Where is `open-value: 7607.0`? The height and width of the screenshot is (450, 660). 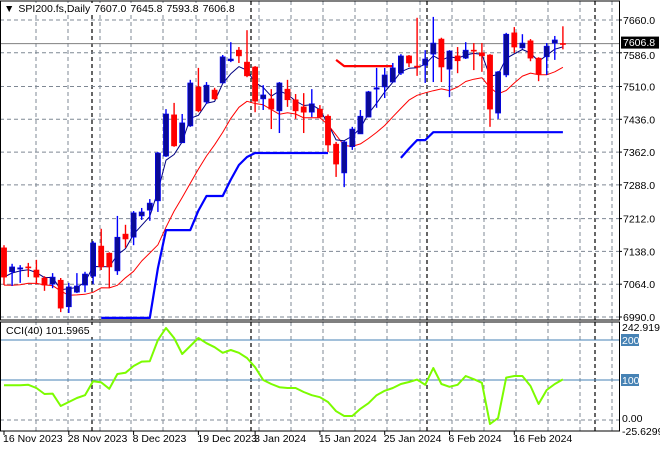 open-value: 7607.0 is located at coordinates (110, 9).